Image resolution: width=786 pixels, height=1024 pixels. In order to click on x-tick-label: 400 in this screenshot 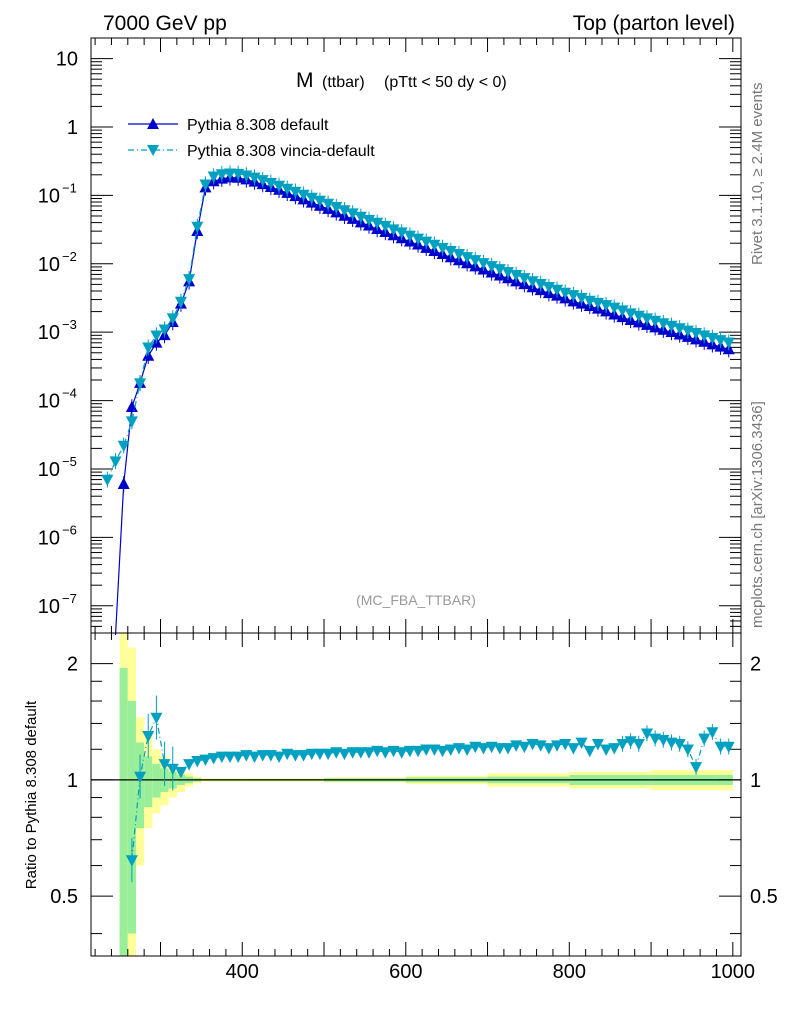, I will do `click(242, 972)`.